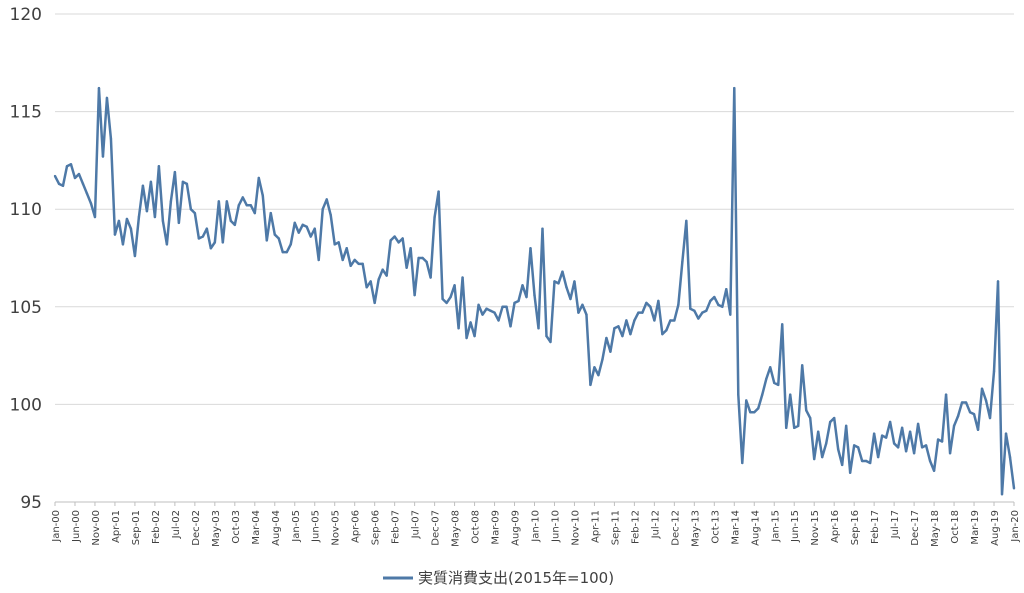 Image resolution: width=1024 pixels, height=593 pixels. Describe the element at coordinates (26, 308) in the screenshot. I see `y-tick-label: 105` at that location.